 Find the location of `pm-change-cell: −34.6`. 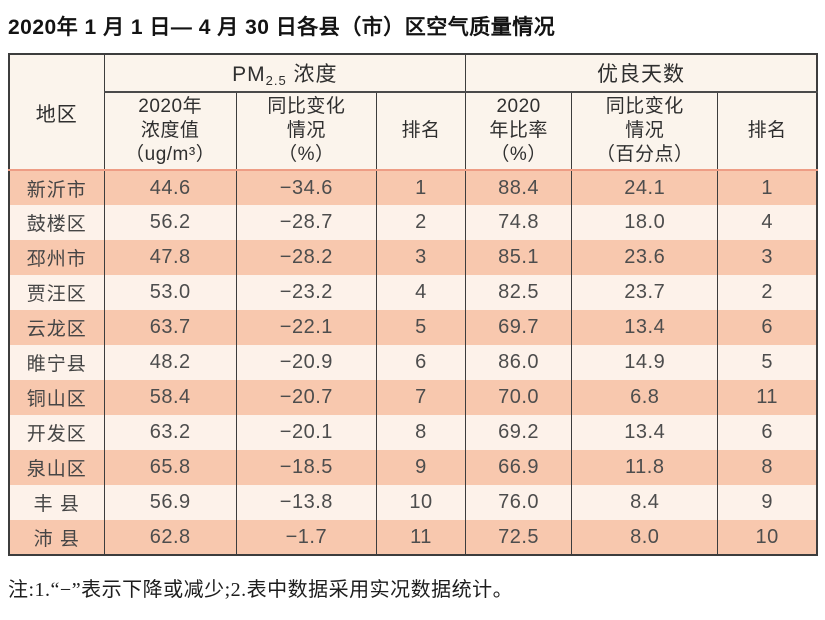

pm-change-cell: −34.6 is located at coordinates (306, 187).